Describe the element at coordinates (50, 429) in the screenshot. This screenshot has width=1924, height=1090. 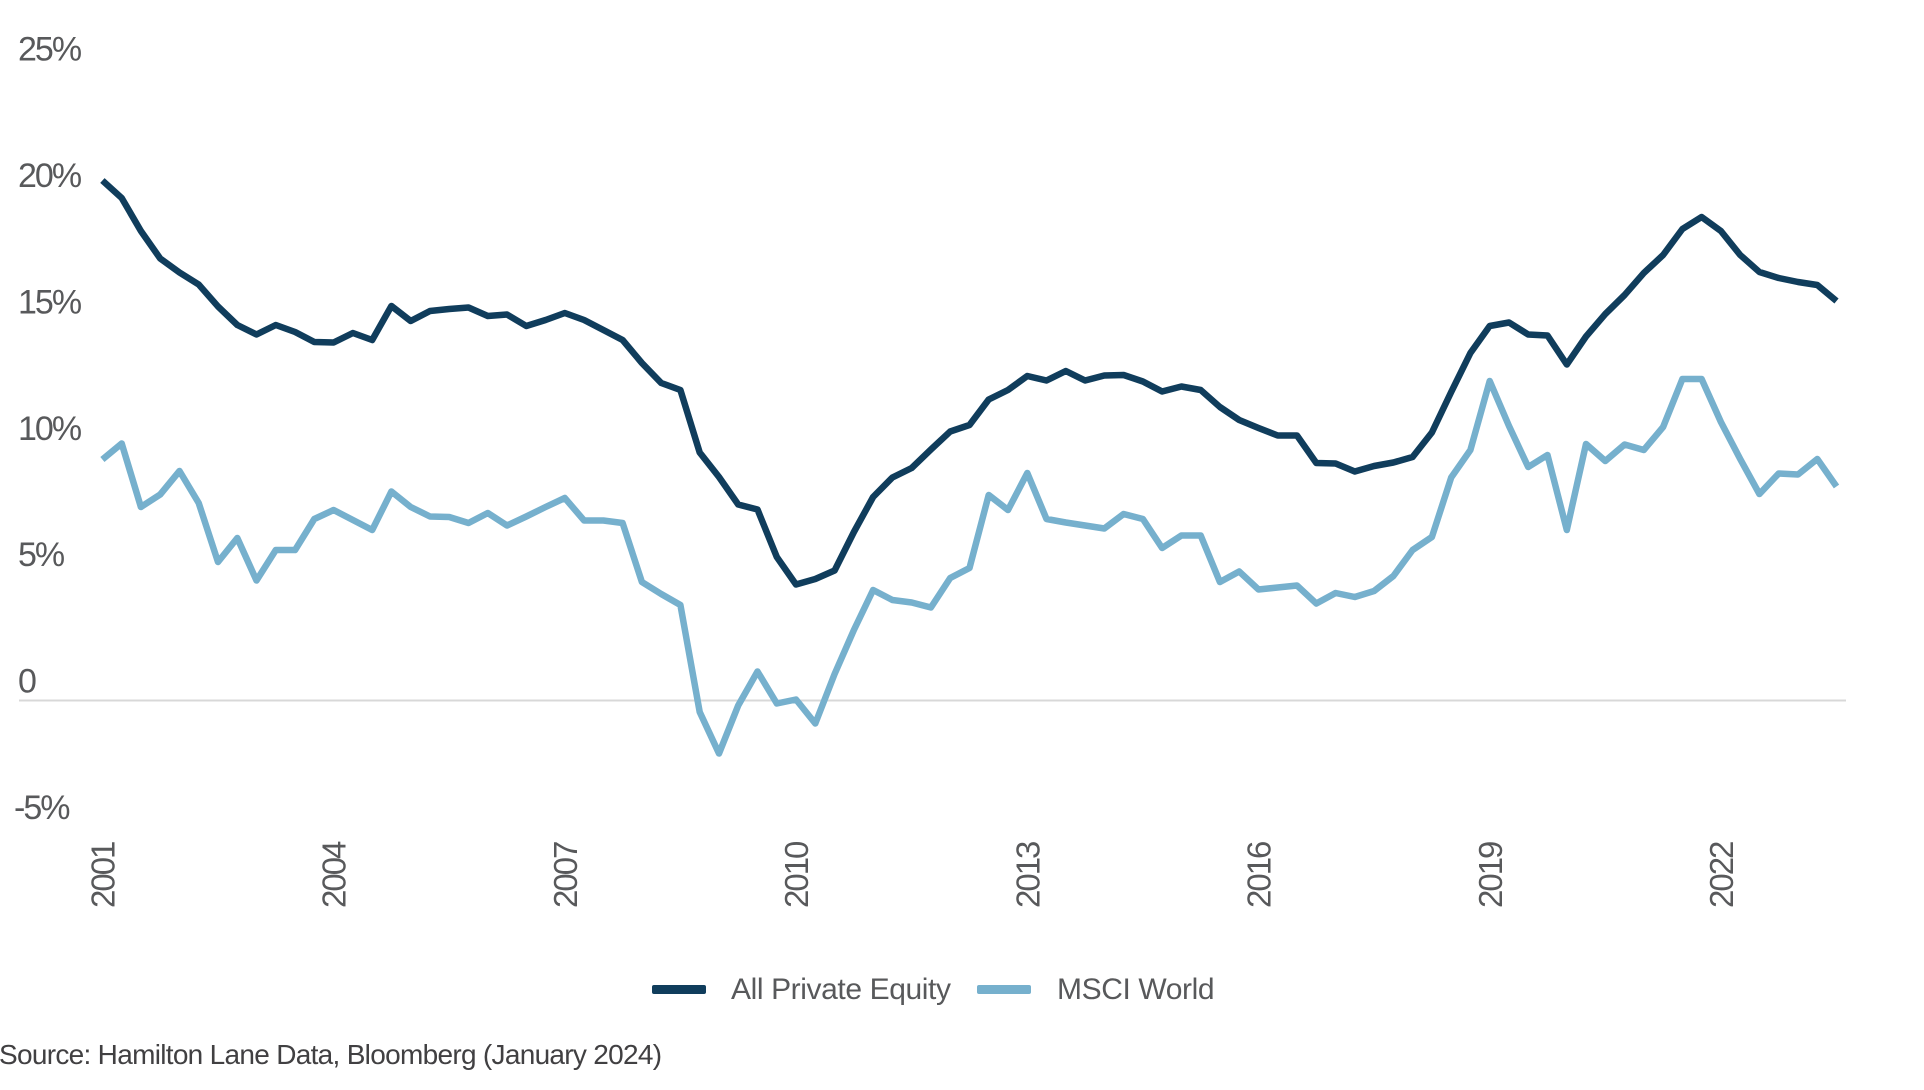
I see `svg-text: 10%` at that location.